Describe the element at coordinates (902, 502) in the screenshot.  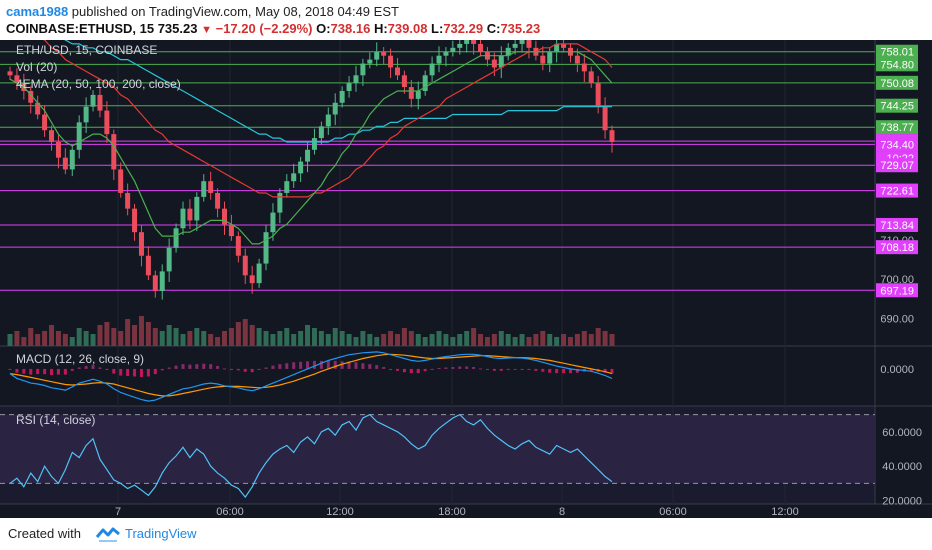
I see `rsi-axis-label: 20.0000` at that location.